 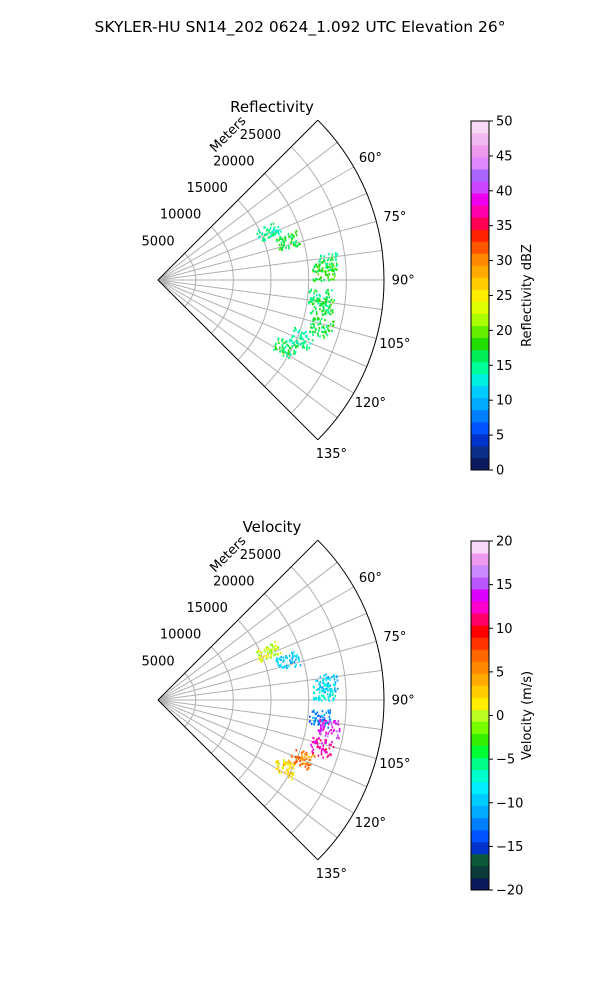 What do you see at coordinates (255, 756) in the screenshot?
I see `velocity-azimuth-gridline` at bounding box center [255, 756].